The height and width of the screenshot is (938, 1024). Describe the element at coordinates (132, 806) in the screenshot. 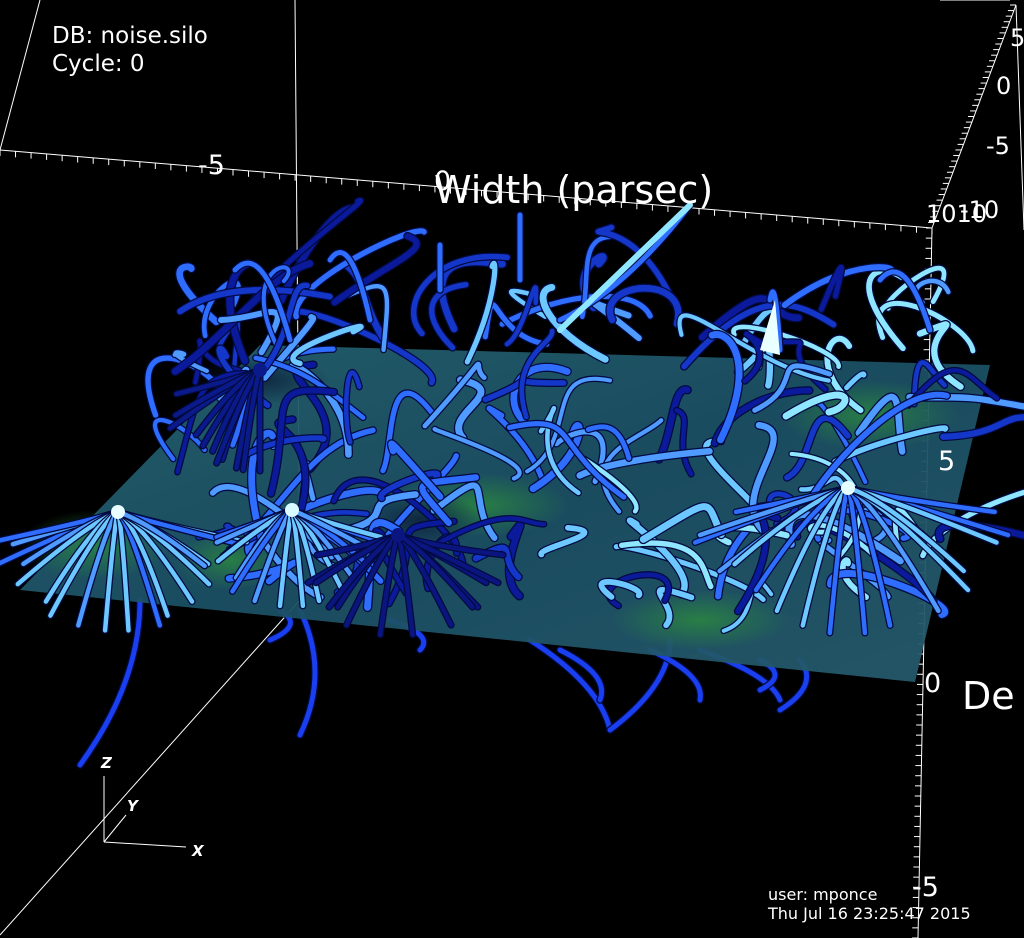

I see `triad-y-label: Y` at that location.